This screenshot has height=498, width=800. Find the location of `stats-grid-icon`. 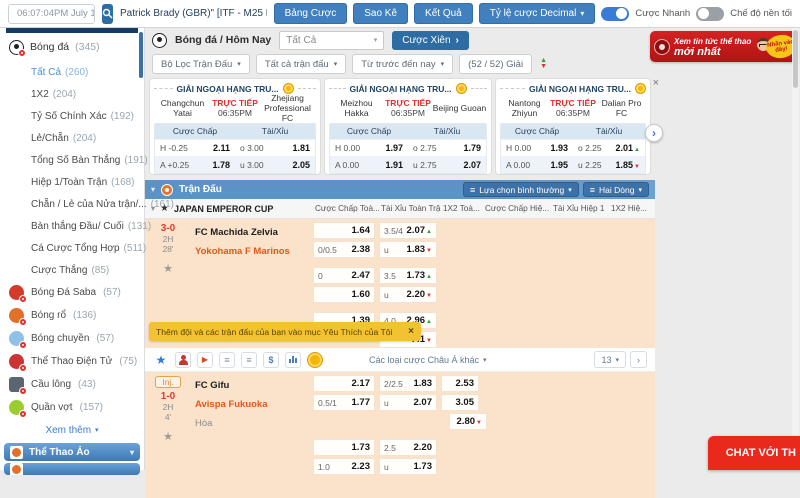

stats-grid-icon is located at coordinates (227, 359).